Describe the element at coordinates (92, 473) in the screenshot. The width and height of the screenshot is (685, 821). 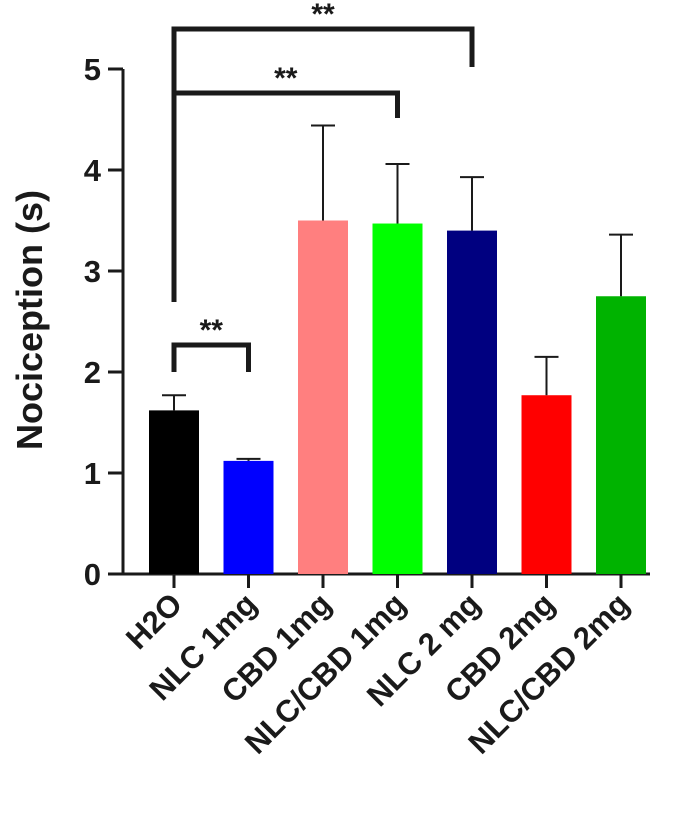
I see `y-tick-label: 1` at that location.